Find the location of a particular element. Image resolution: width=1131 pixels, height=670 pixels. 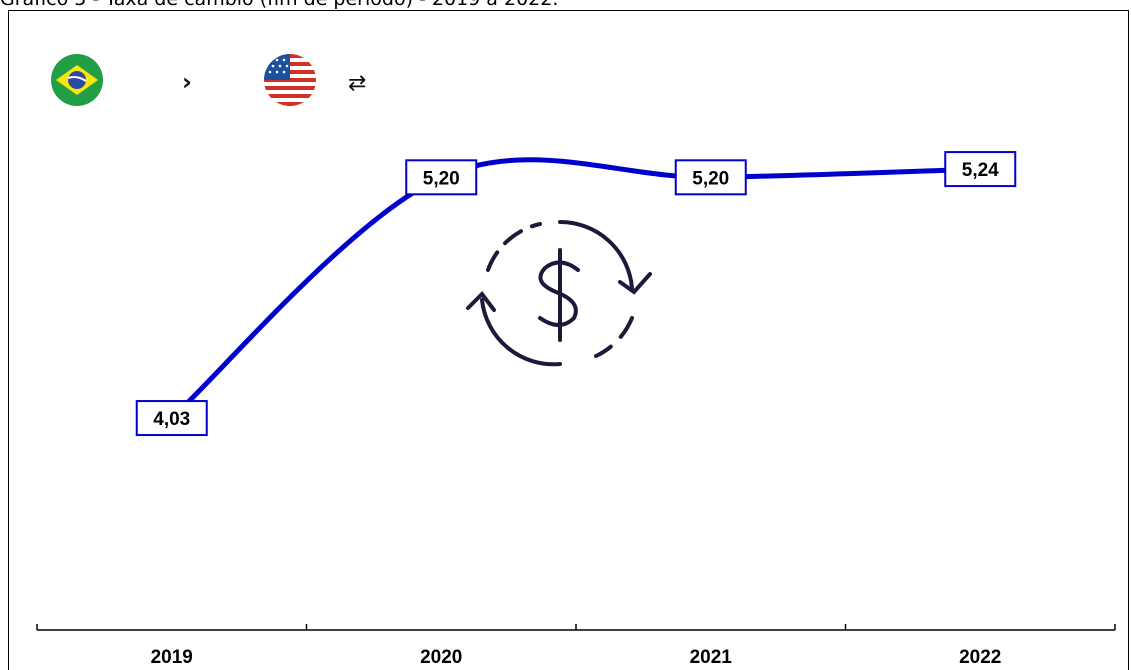

chevron-right-icon: › is located at coordinates (187, 82).